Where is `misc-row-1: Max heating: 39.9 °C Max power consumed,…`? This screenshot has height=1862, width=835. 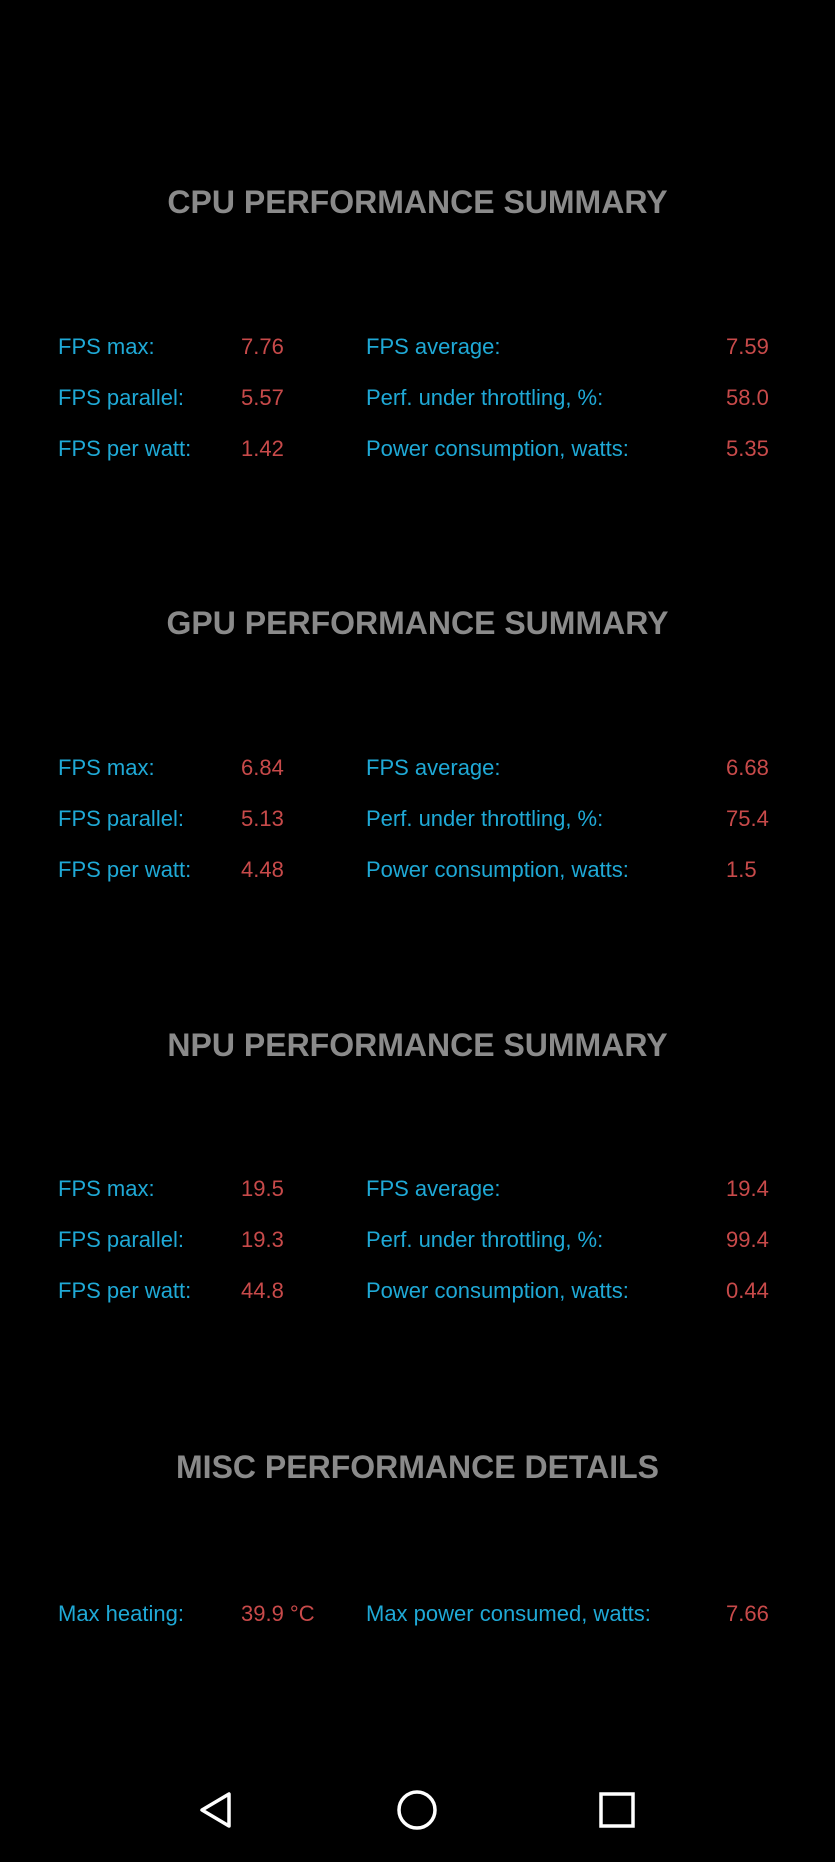
misc-row-1: Max heating: 39.9 °C Max power consumed,… is located at coordinates (417, 1614).